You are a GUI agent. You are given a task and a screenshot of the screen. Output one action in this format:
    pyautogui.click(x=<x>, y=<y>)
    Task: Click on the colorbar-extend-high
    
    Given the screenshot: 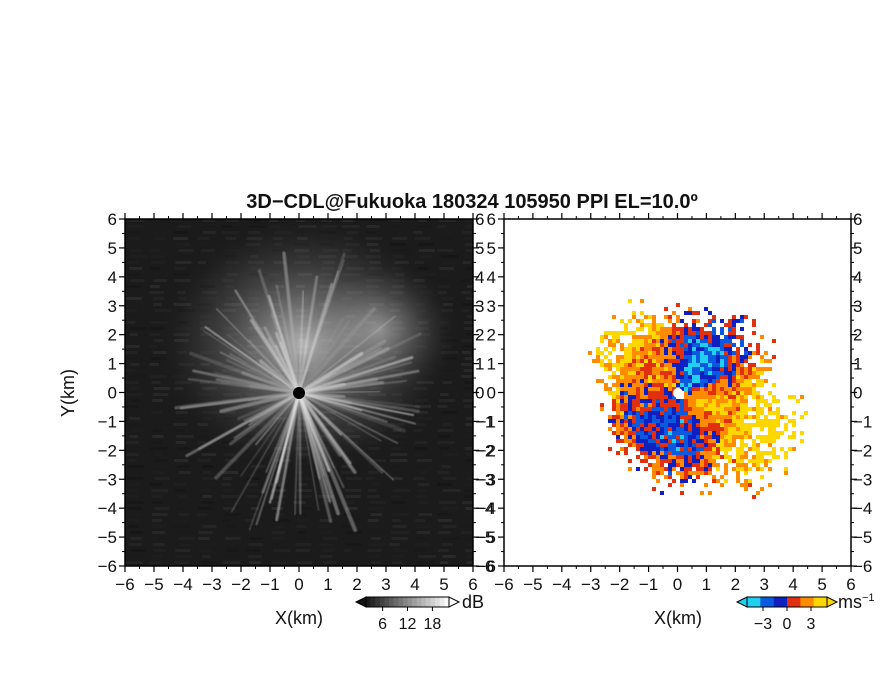 What is the action you would take?
    pyautogui.click(x=454, y=602)
    